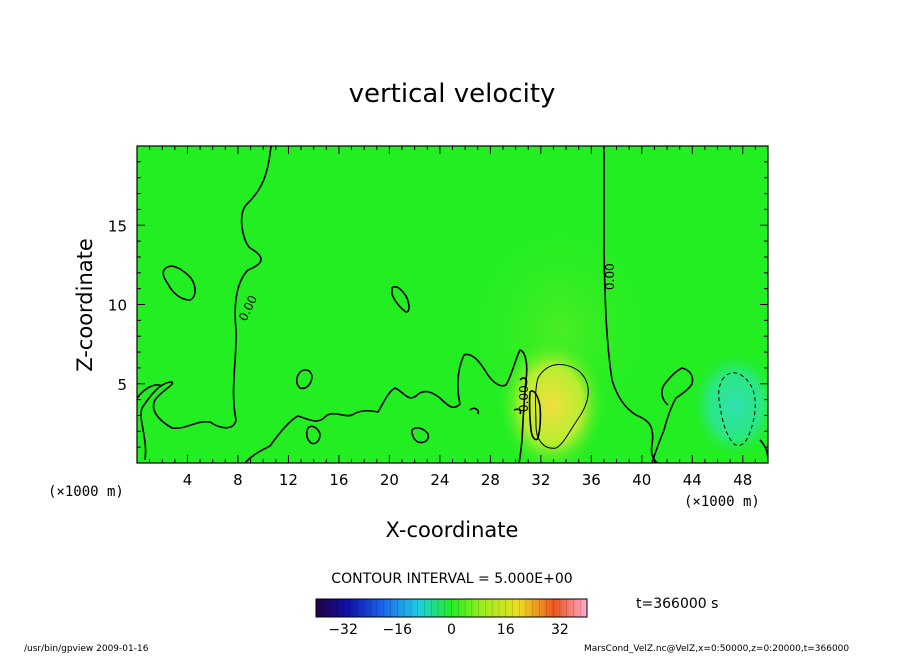 This screenshot has width=904, height=659. Describe the element at coordinates (86, 649) in the screenshot. I see `footer-left: /usr/bin/gpview 2009-01-16` at that location.